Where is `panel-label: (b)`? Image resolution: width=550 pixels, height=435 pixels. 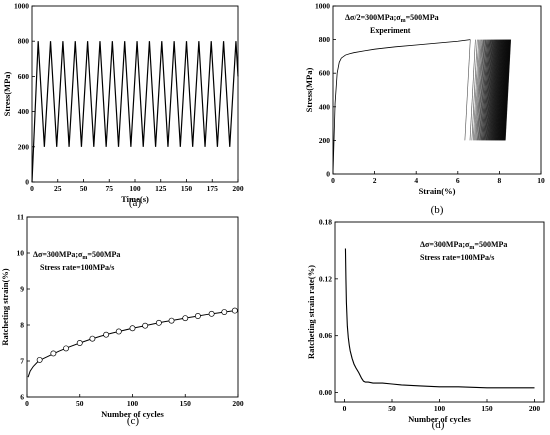 panel-label: (b) is located at coordinates (437, 210).